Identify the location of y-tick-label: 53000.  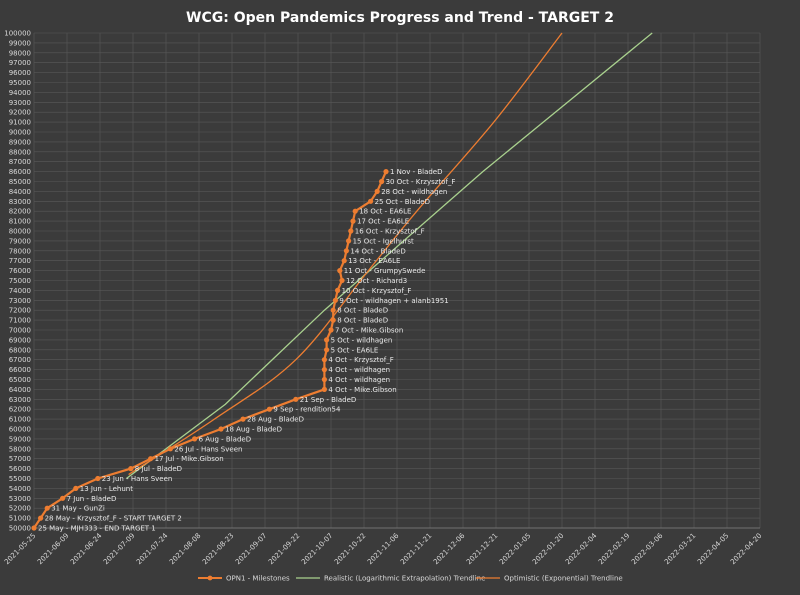
(20, 499).